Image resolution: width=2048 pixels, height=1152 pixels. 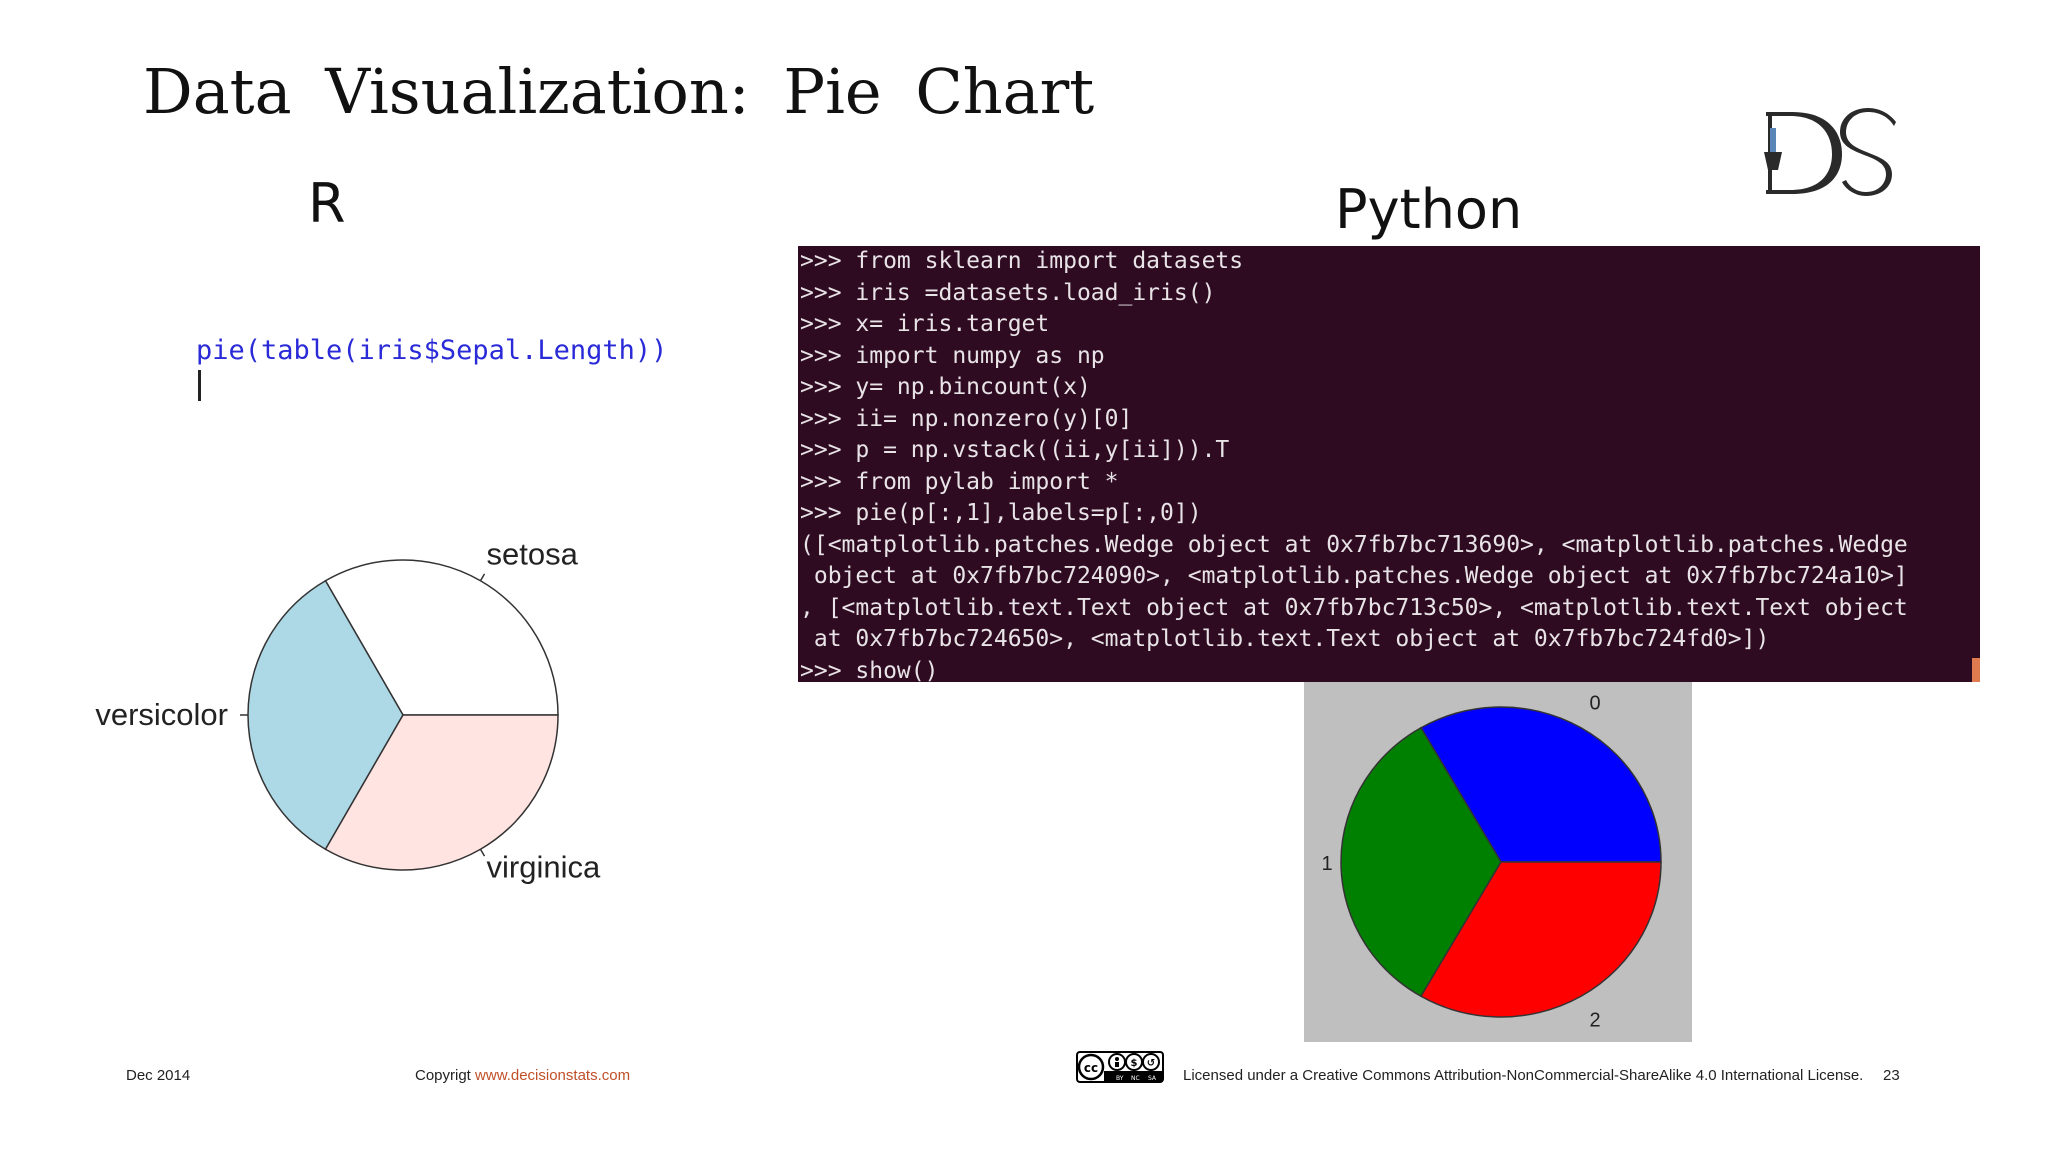 I want to click on creative-commons-badge: cc $ ↺ BY NC SA, so click(x=1120, y=1069).